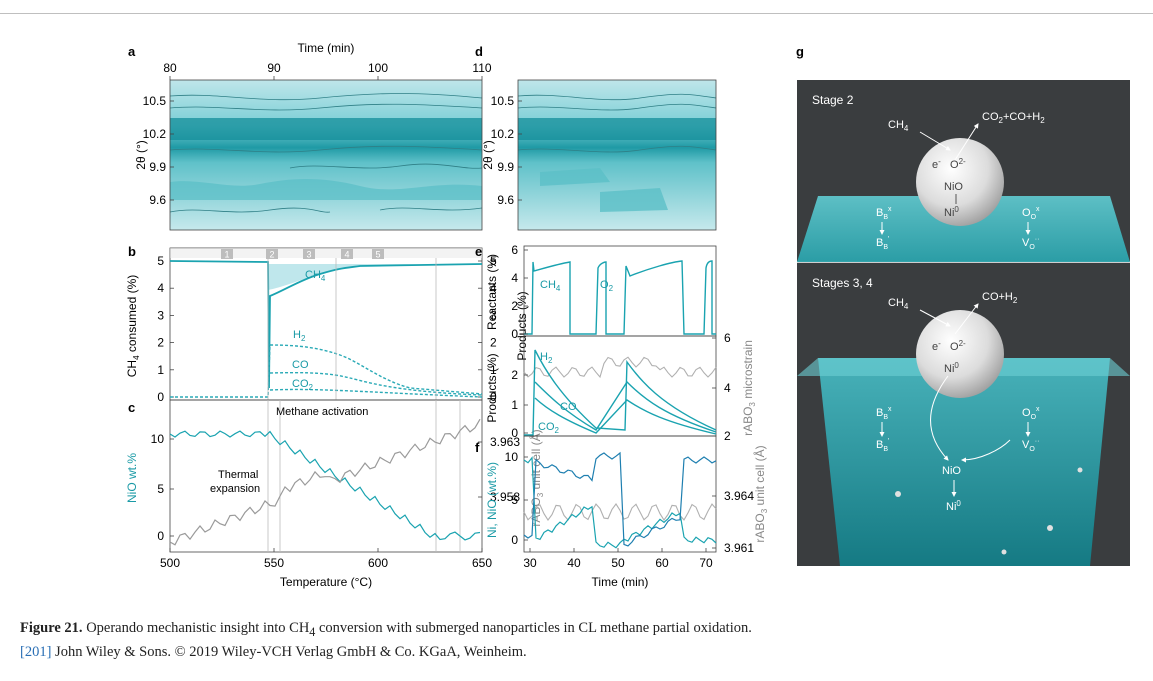 Image resolution: width=1153 pixels, height=681 pixels. I want to click on panel-e-bottom-ticks: 2 1 0, so click(519, 404).